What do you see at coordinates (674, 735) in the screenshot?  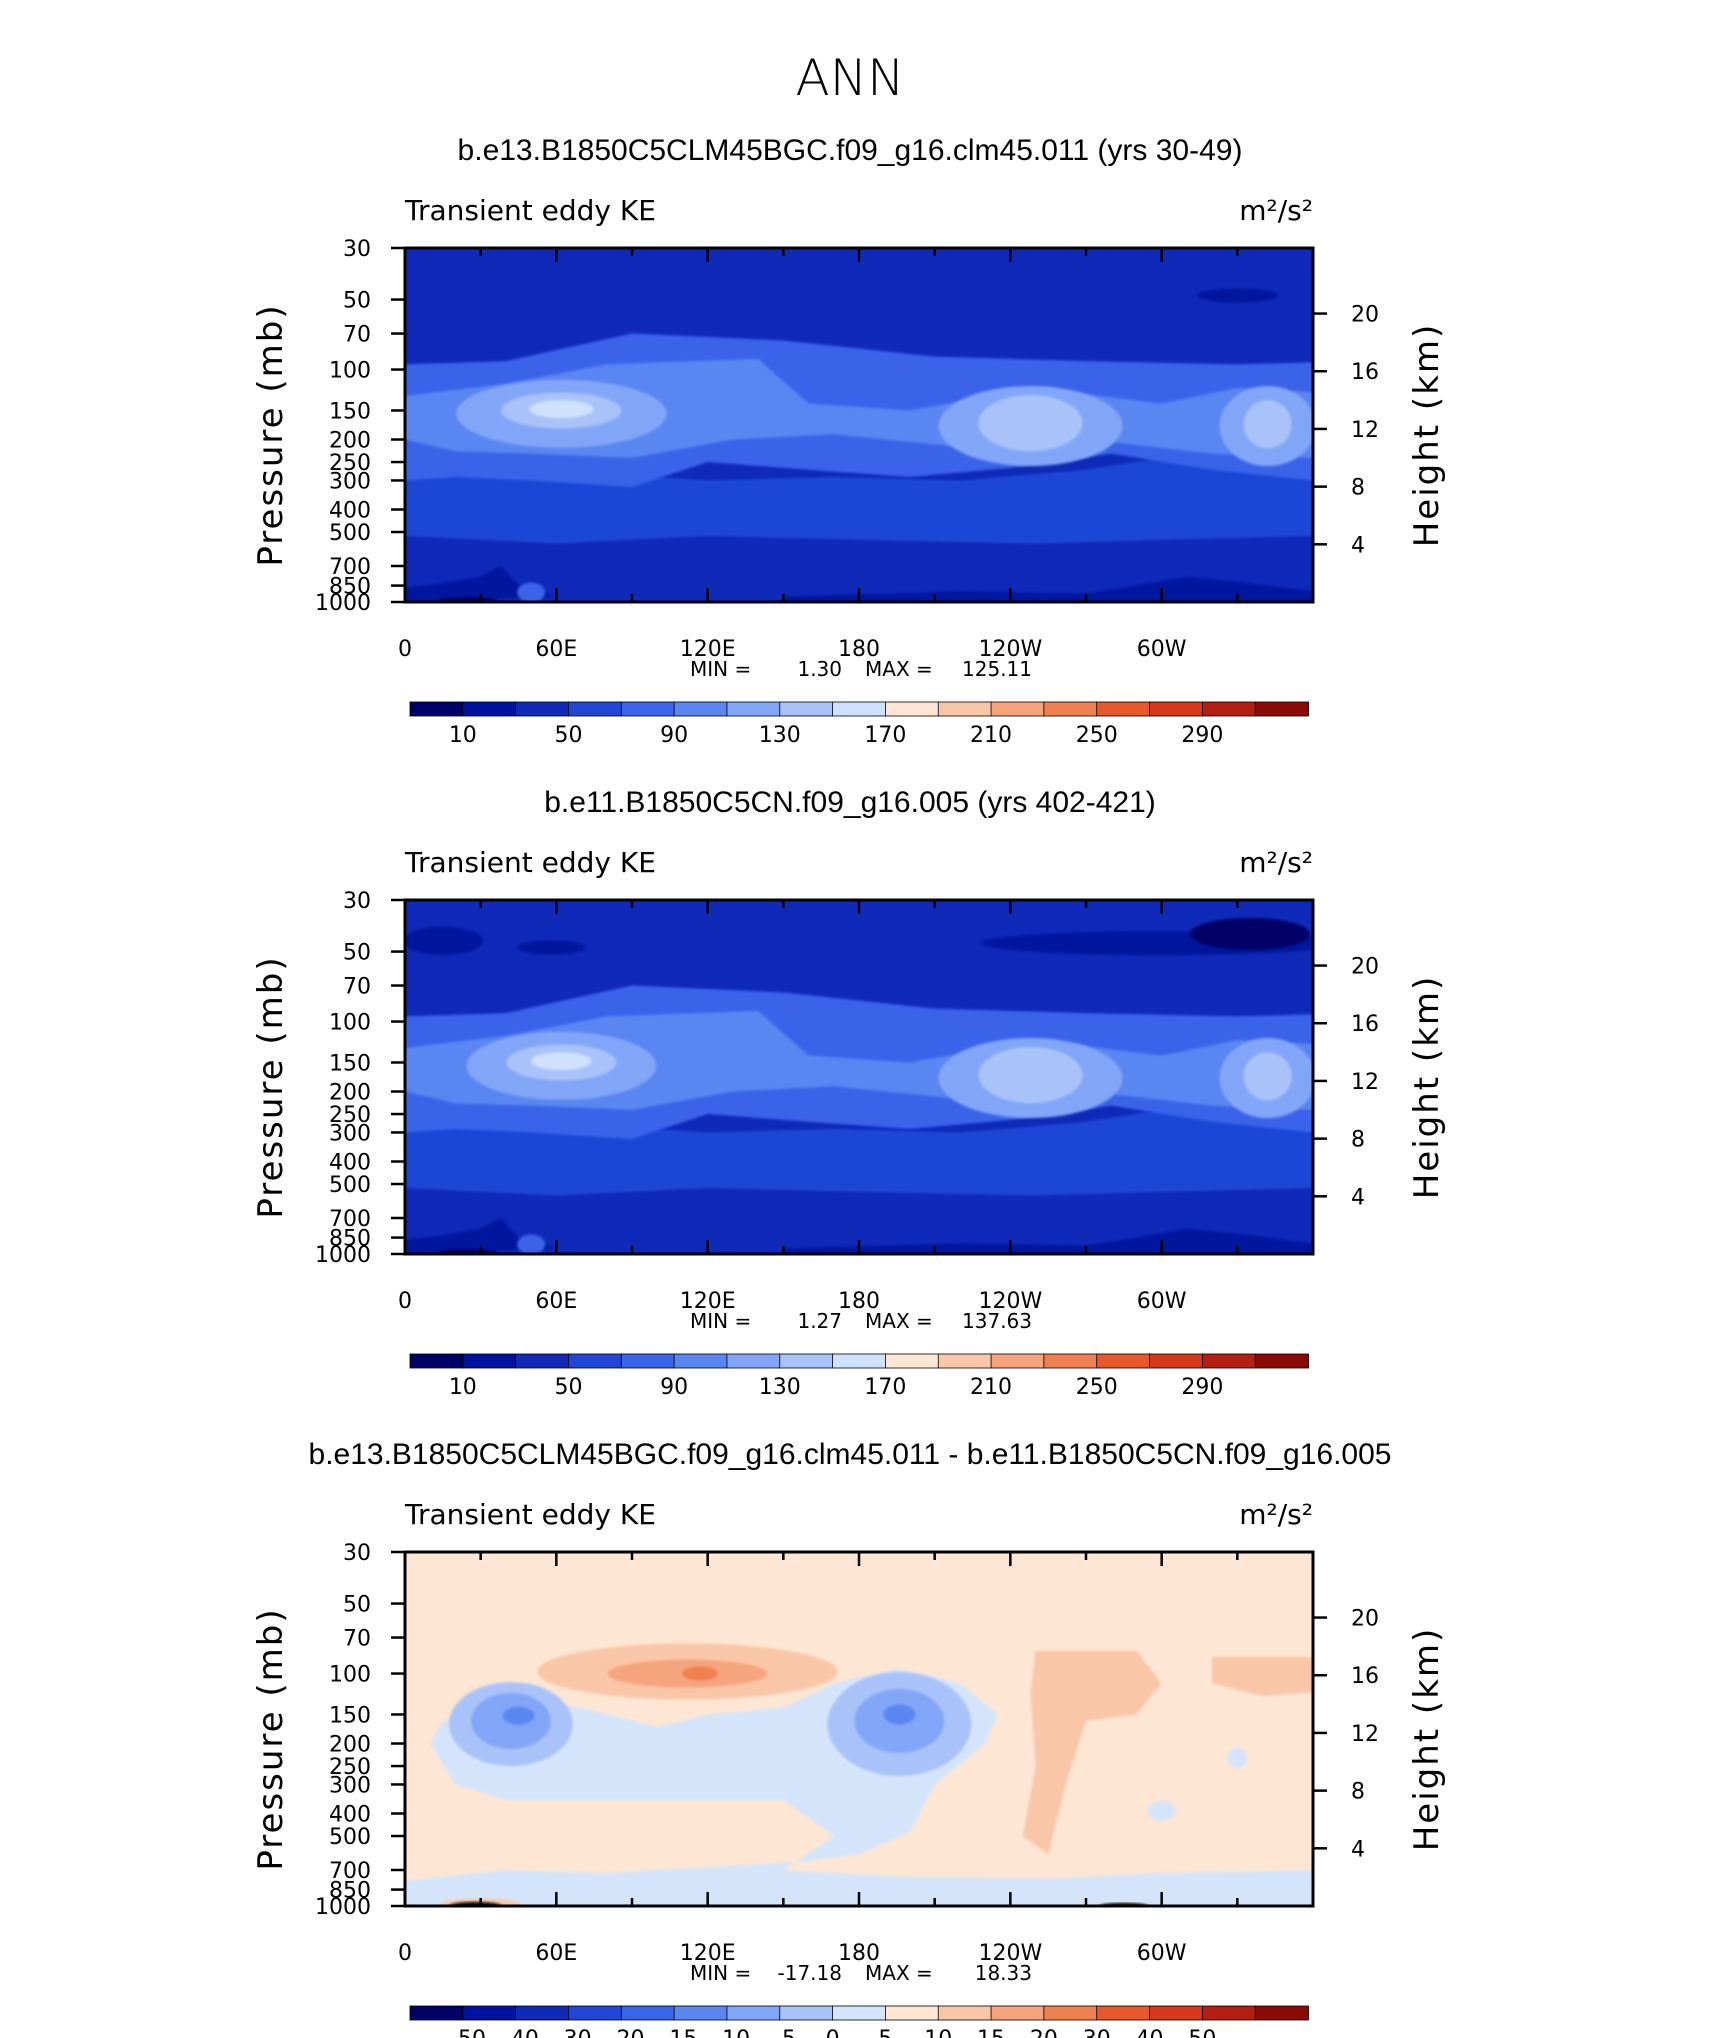 I see `colorbar-label: 90` at bounding box center [674, 735].